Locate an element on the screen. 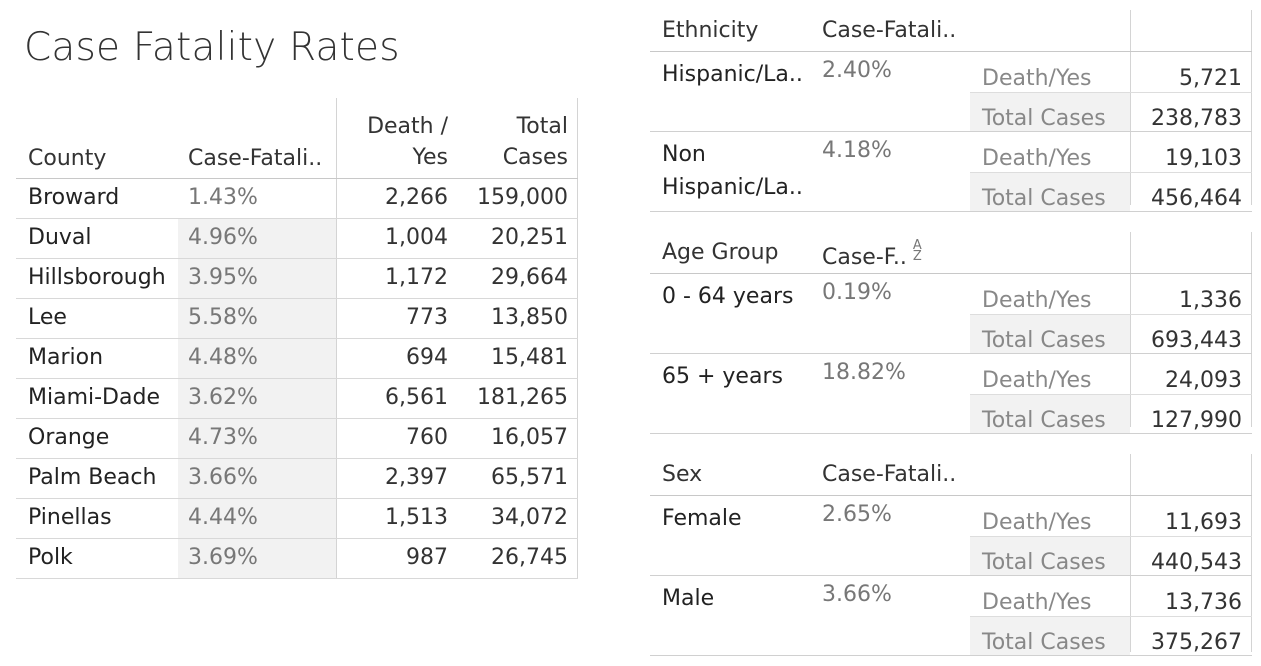 The height and width of the screenshot is (666, 1261). group-name: Female is located at coordinates (702, 518).